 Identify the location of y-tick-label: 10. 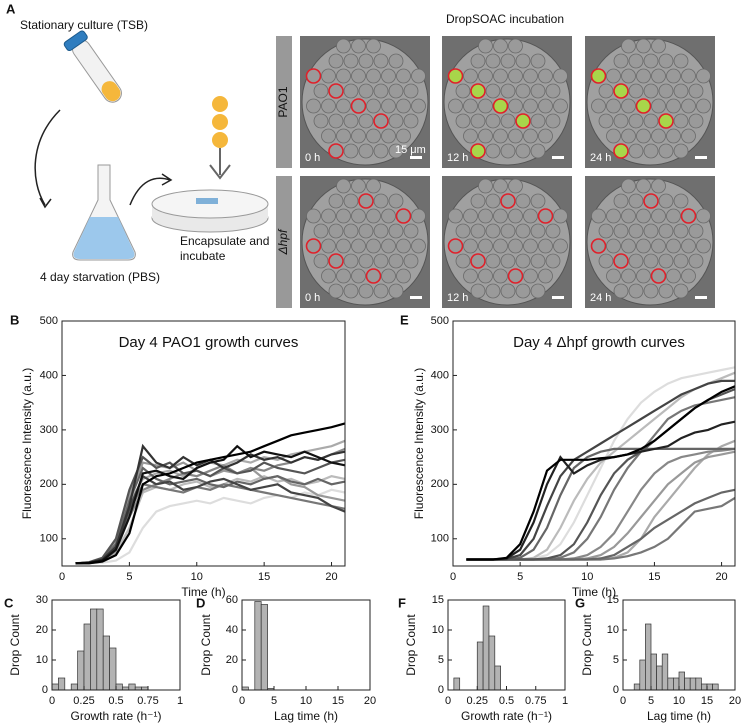
(42, 660).